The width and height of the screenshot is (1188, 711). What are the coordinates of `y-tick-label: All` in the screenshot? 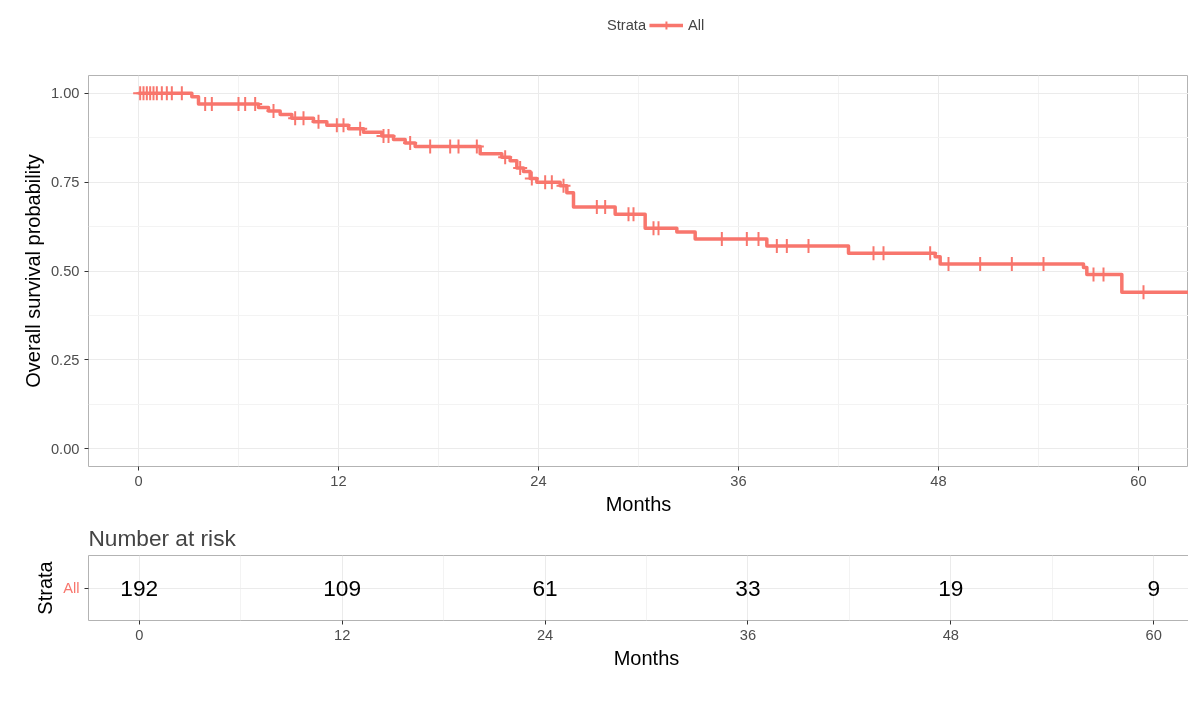 It's located at (71, 588).